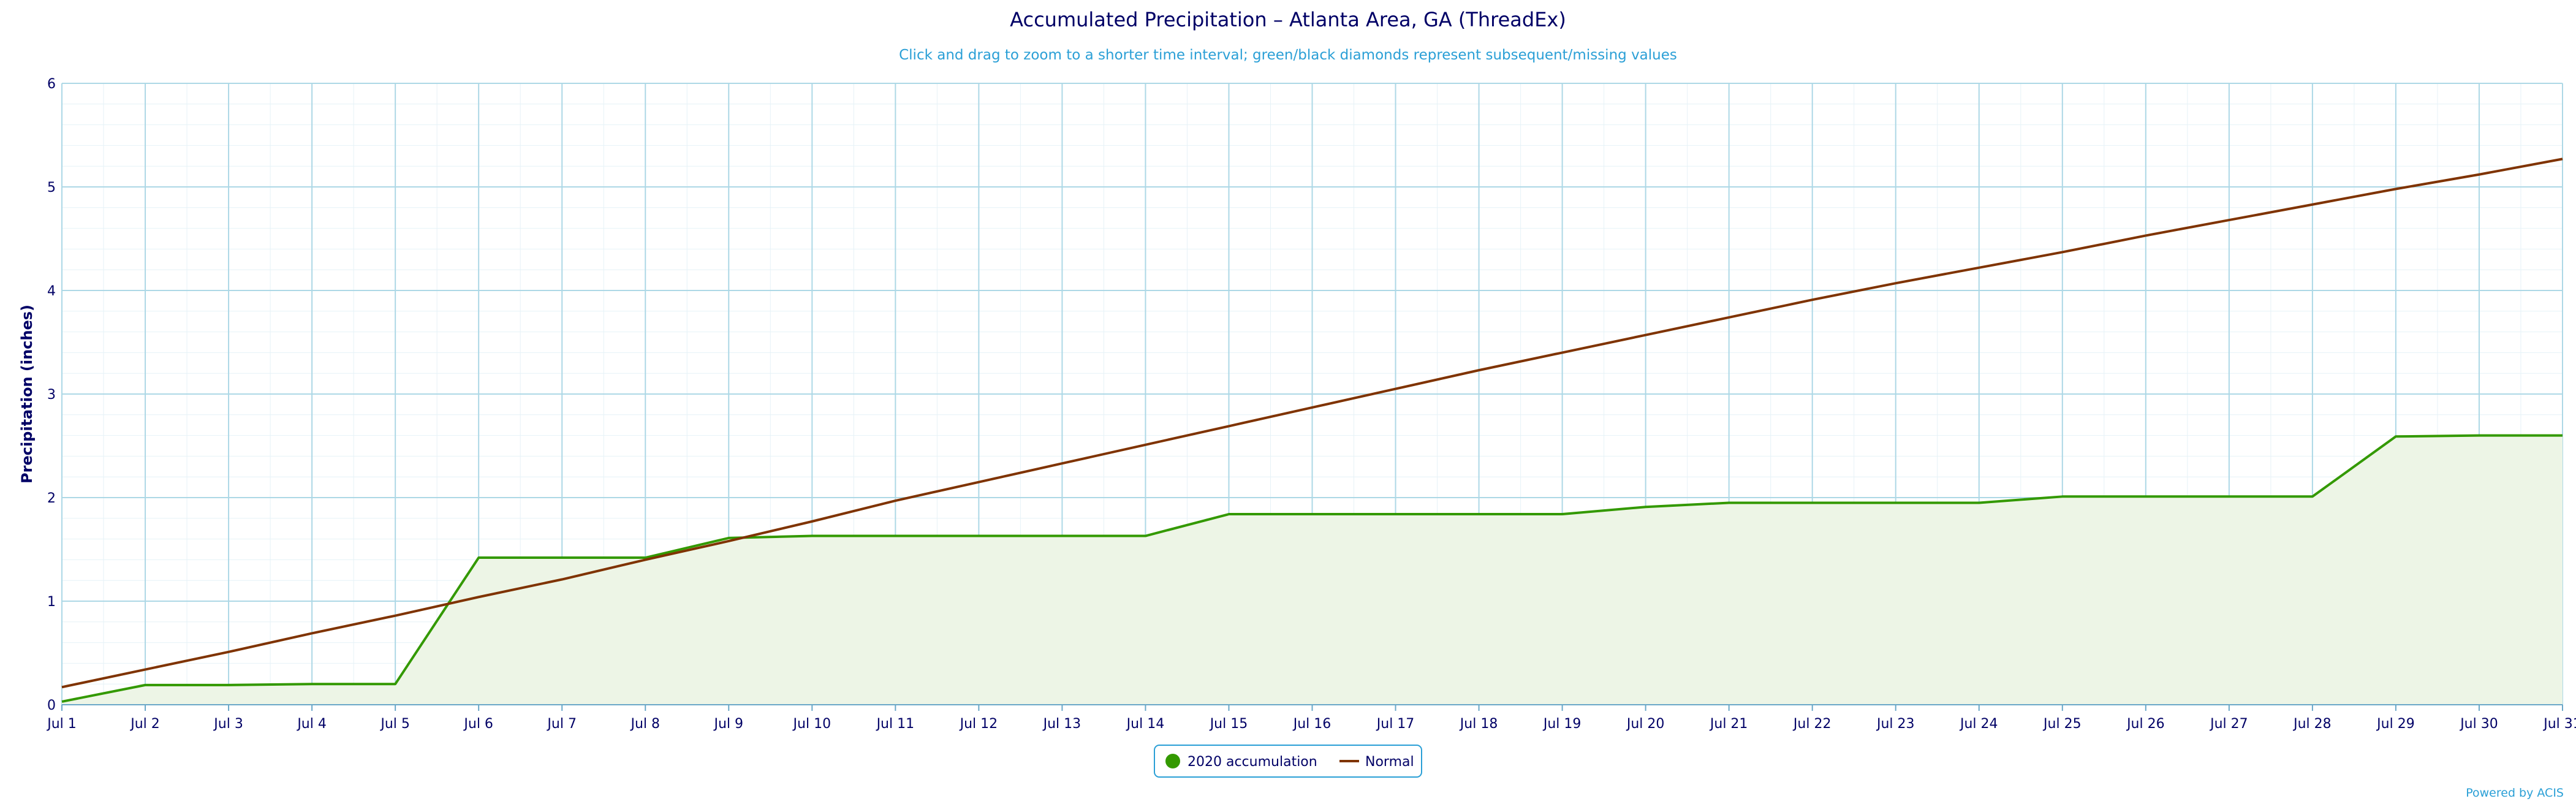 This screenshot has height=804, width=2576. Describe the element at coordinates (1562, 724) in the screenshot. I see `x-tick-label: Jul 19` at that location.